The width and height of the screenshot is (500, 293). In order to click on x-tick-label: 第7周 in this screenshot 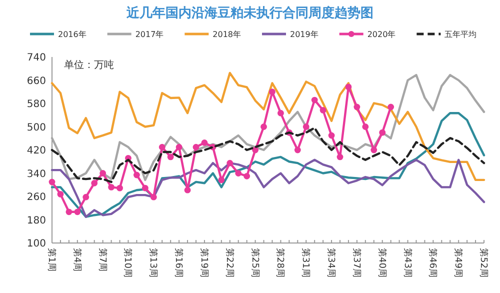, I will do `click(102, 260)`.